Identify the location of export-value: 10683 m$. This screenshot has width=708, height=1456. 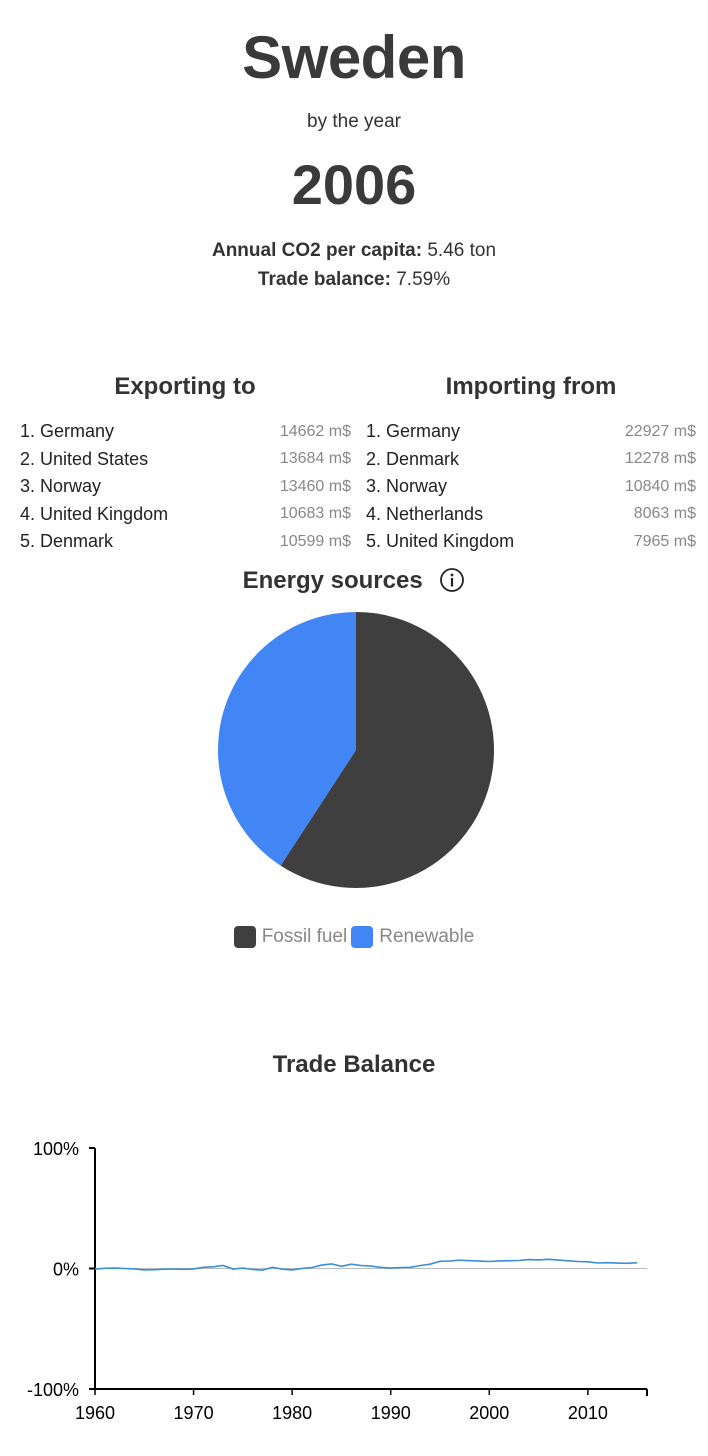
(315, 514).